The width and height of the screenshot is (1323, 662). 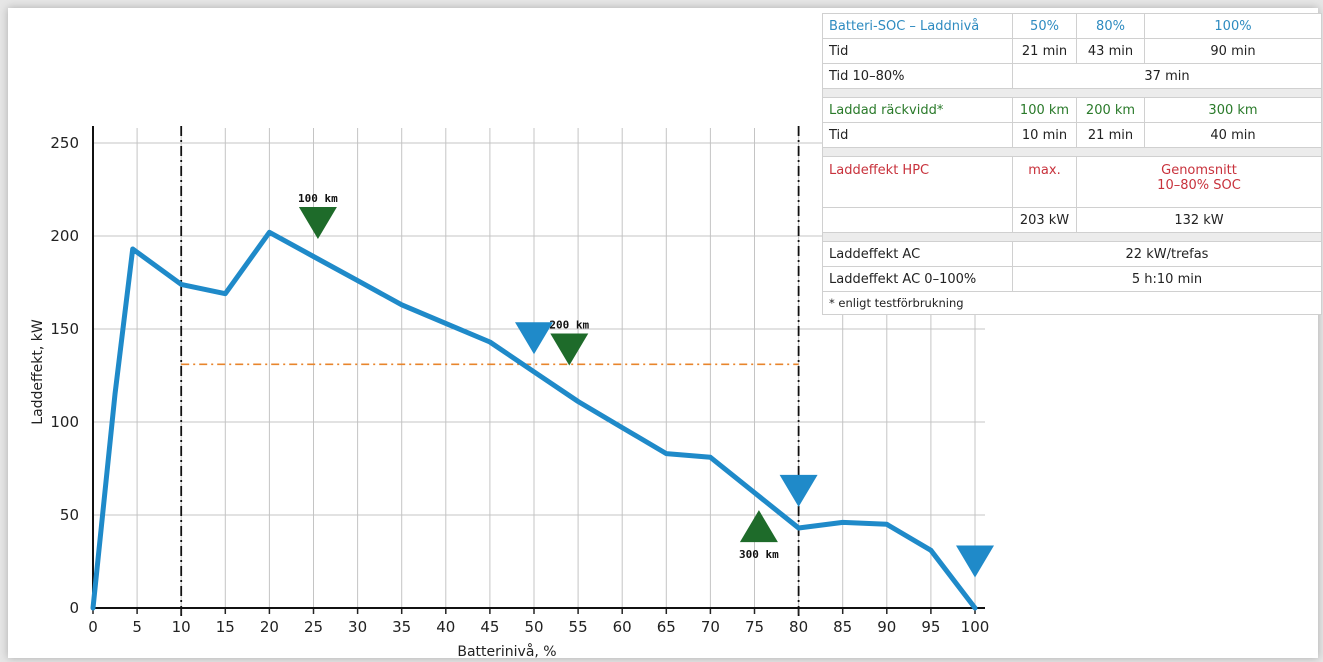 What do you see at coordinates (401, 627) in the screenshot?
I see `x-tick-label: 35` at bounding box center [401, 627].